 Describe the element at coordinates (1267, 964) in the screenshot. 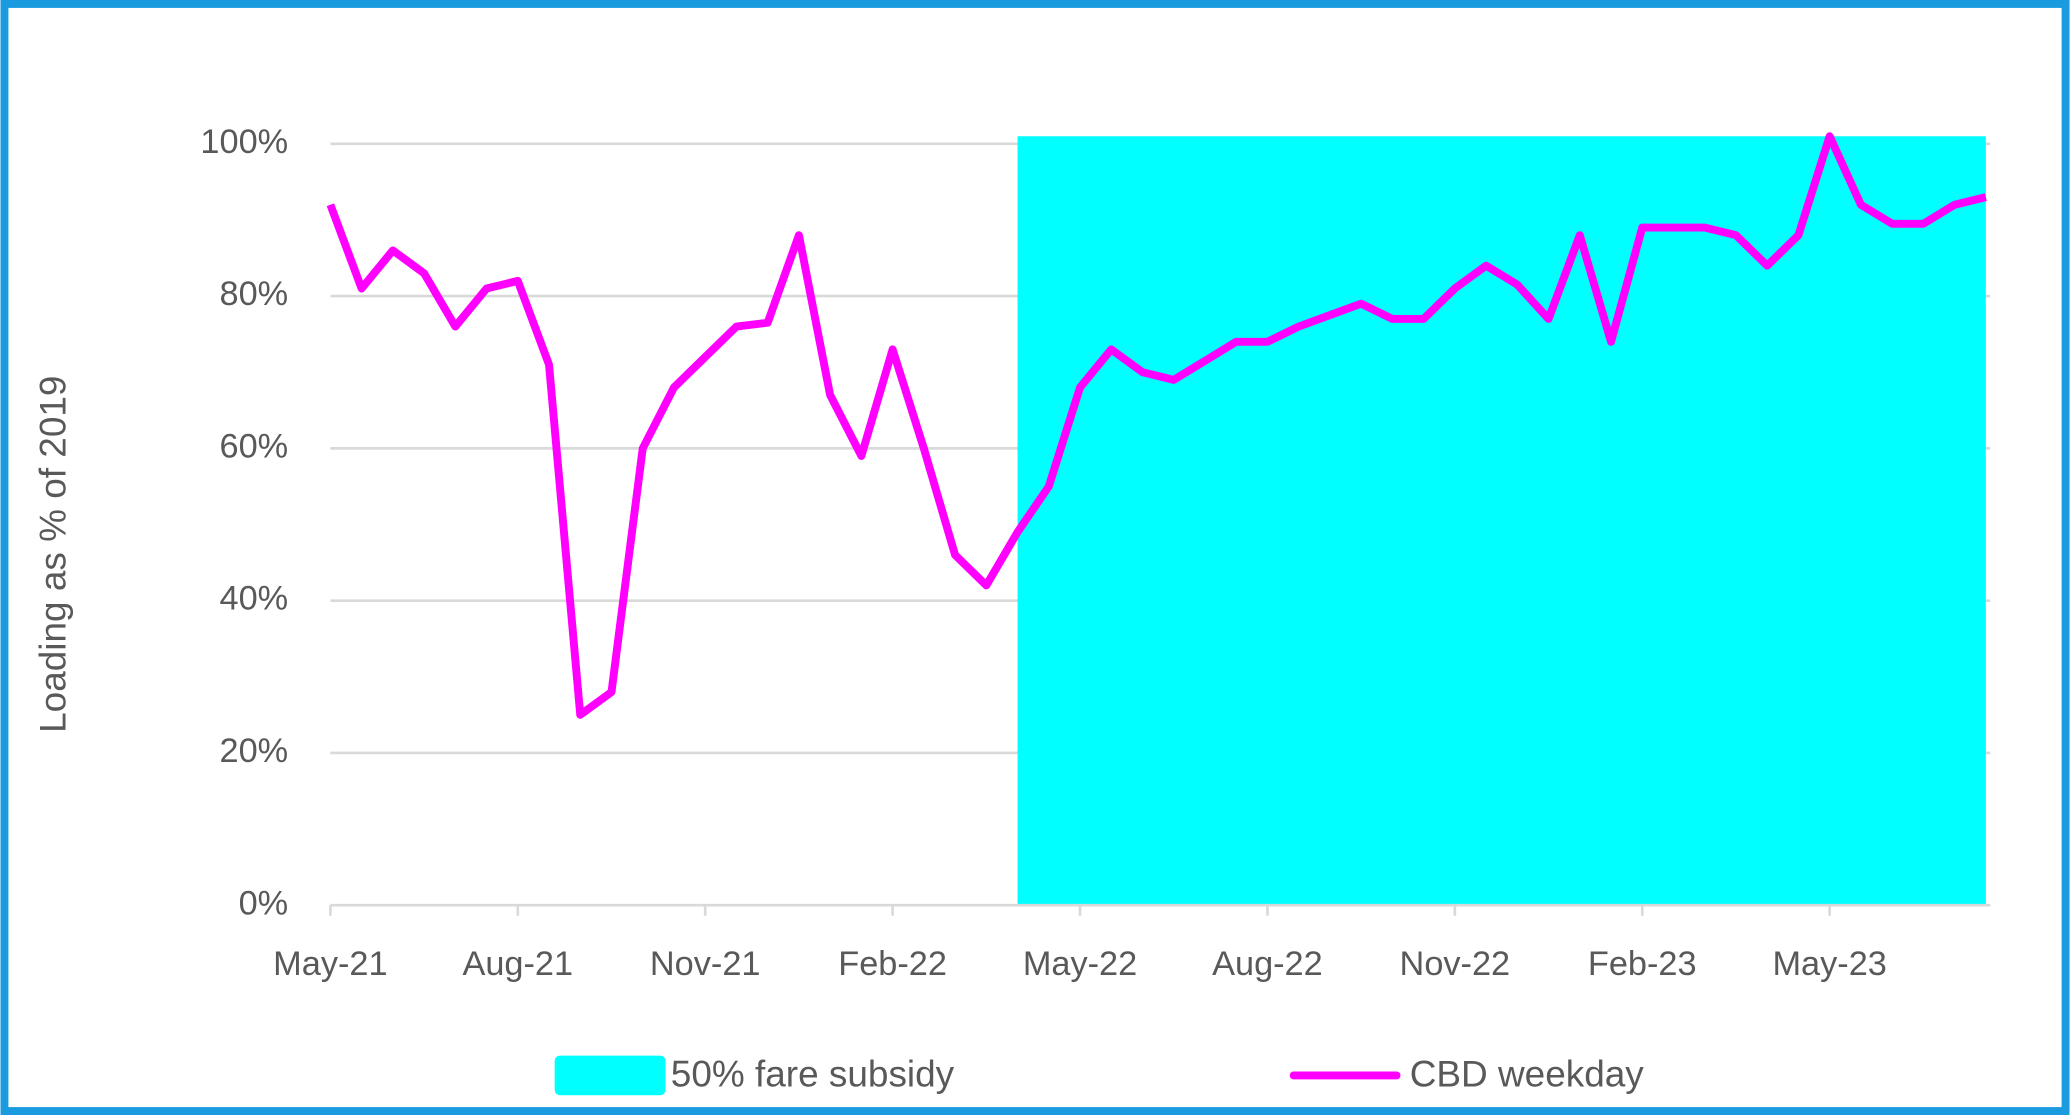

I see `x-tick-label: Aug-22` at that location.